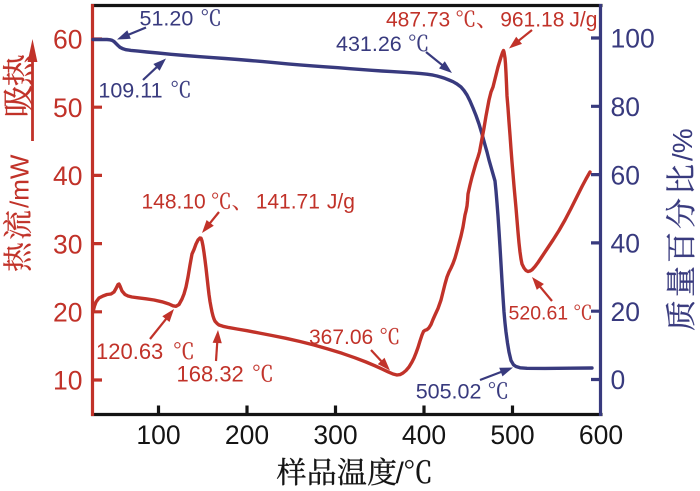 This screenshot has width=700, height=491. Describe the element at coordinates (288, 202) in the screenshot. I see `svg-text: 141.71` at that location.